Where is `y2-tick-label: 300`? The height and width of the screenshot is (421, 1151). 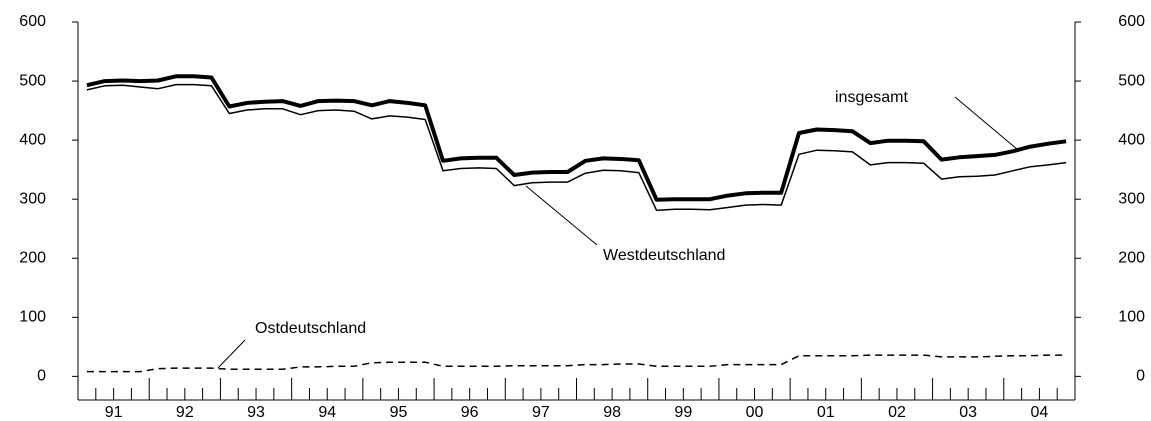
y2-tick-label: 300 is located at coordinates (1131, 198).